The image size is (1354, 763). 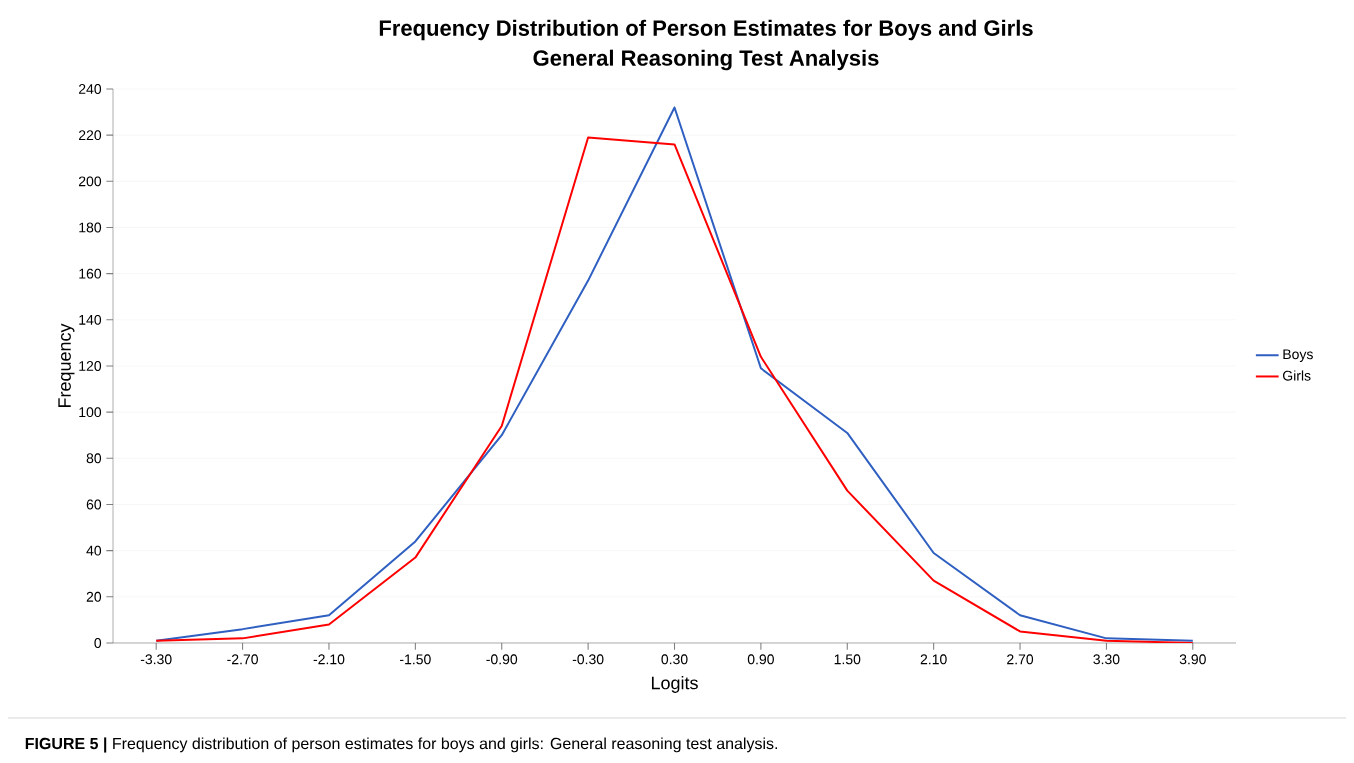 I want to click on y-tick-label: 180, so click(x=90, y=227).